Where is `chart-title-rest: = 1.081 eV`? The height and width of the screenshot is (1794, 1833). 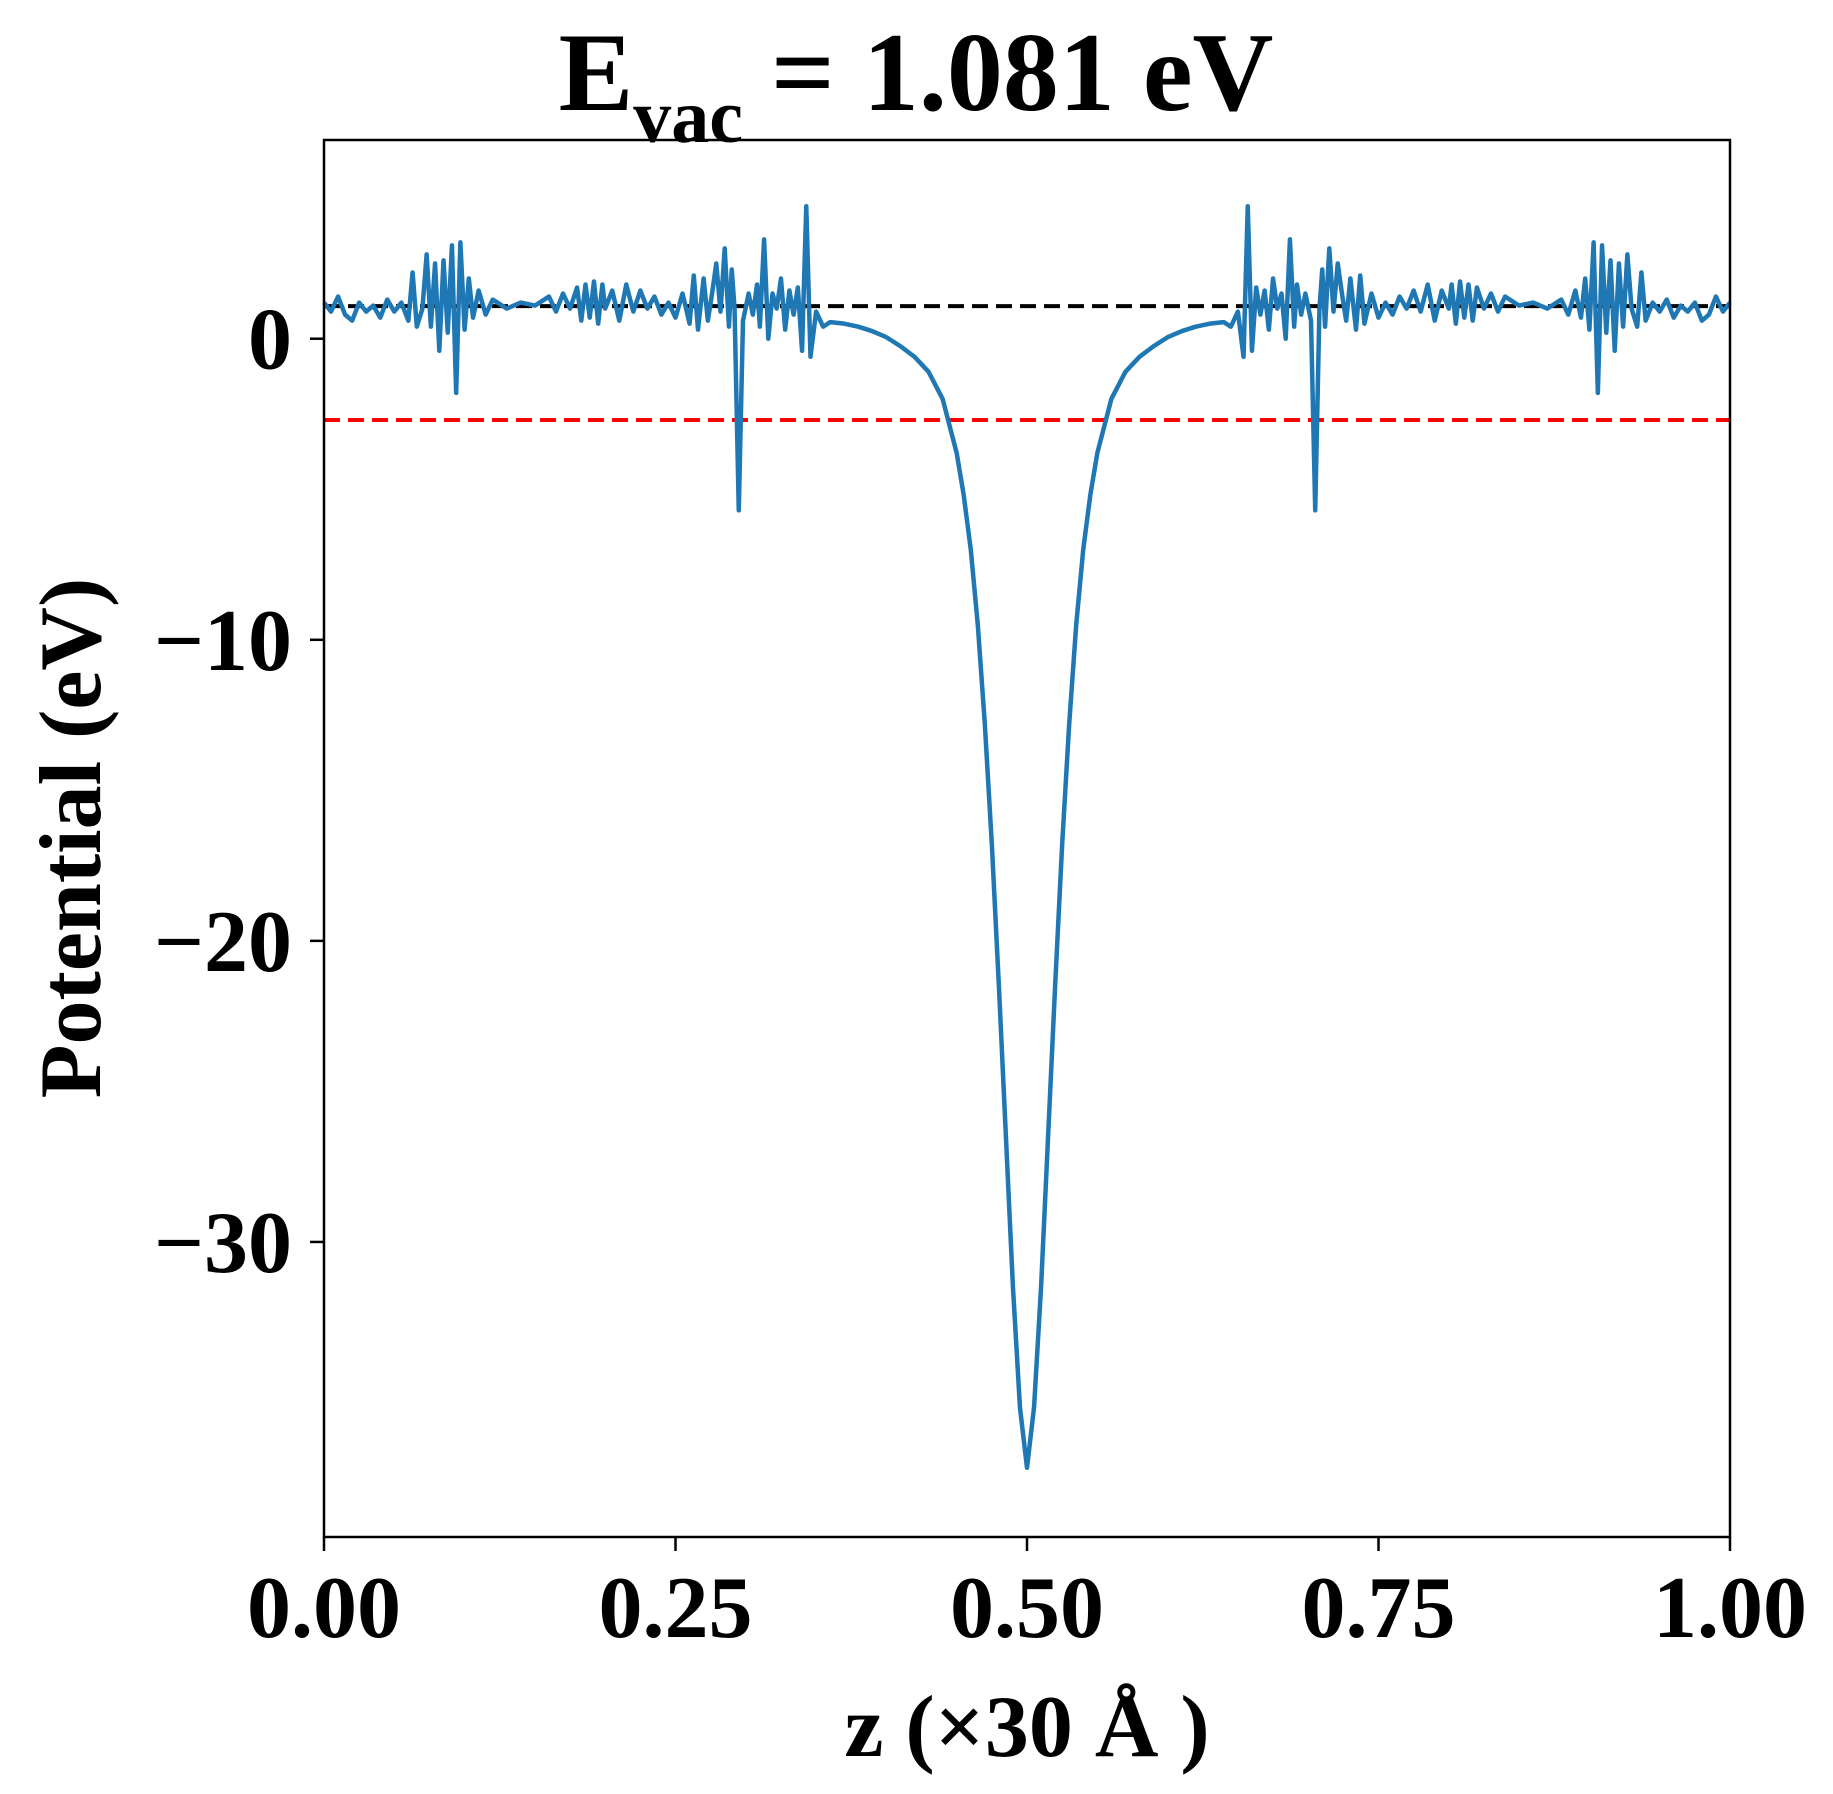
chart-title-rest: = 1.081 eV is located at coordinates (1008, 73).